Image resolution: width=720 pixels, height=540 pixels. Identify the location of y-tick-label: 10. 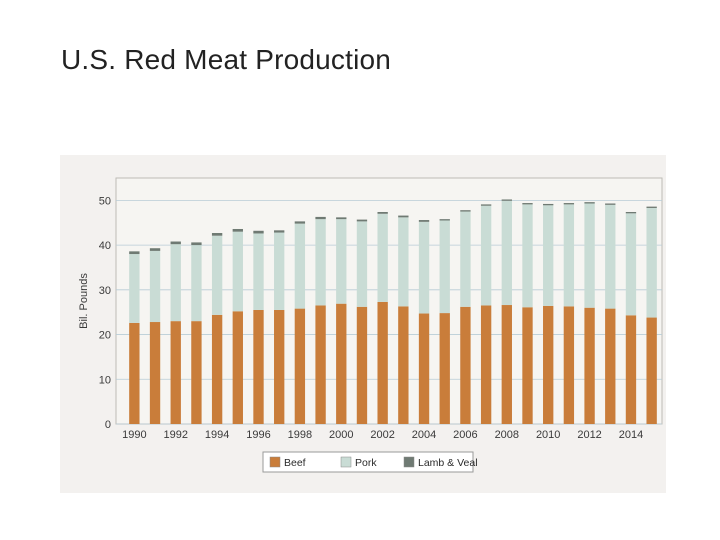
(105, 380).